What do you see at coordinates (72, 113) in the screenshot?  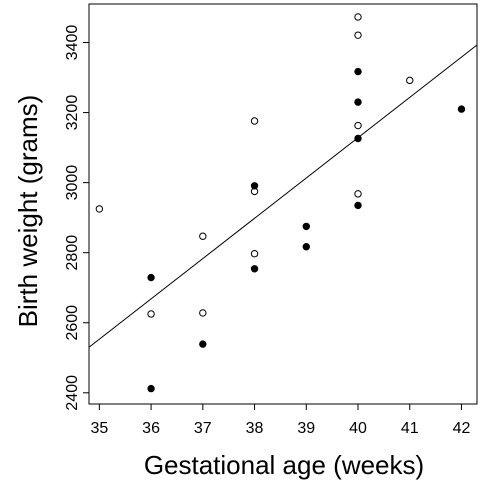 I see `y-tick-label: 3200` at bounding box center [72, 113].